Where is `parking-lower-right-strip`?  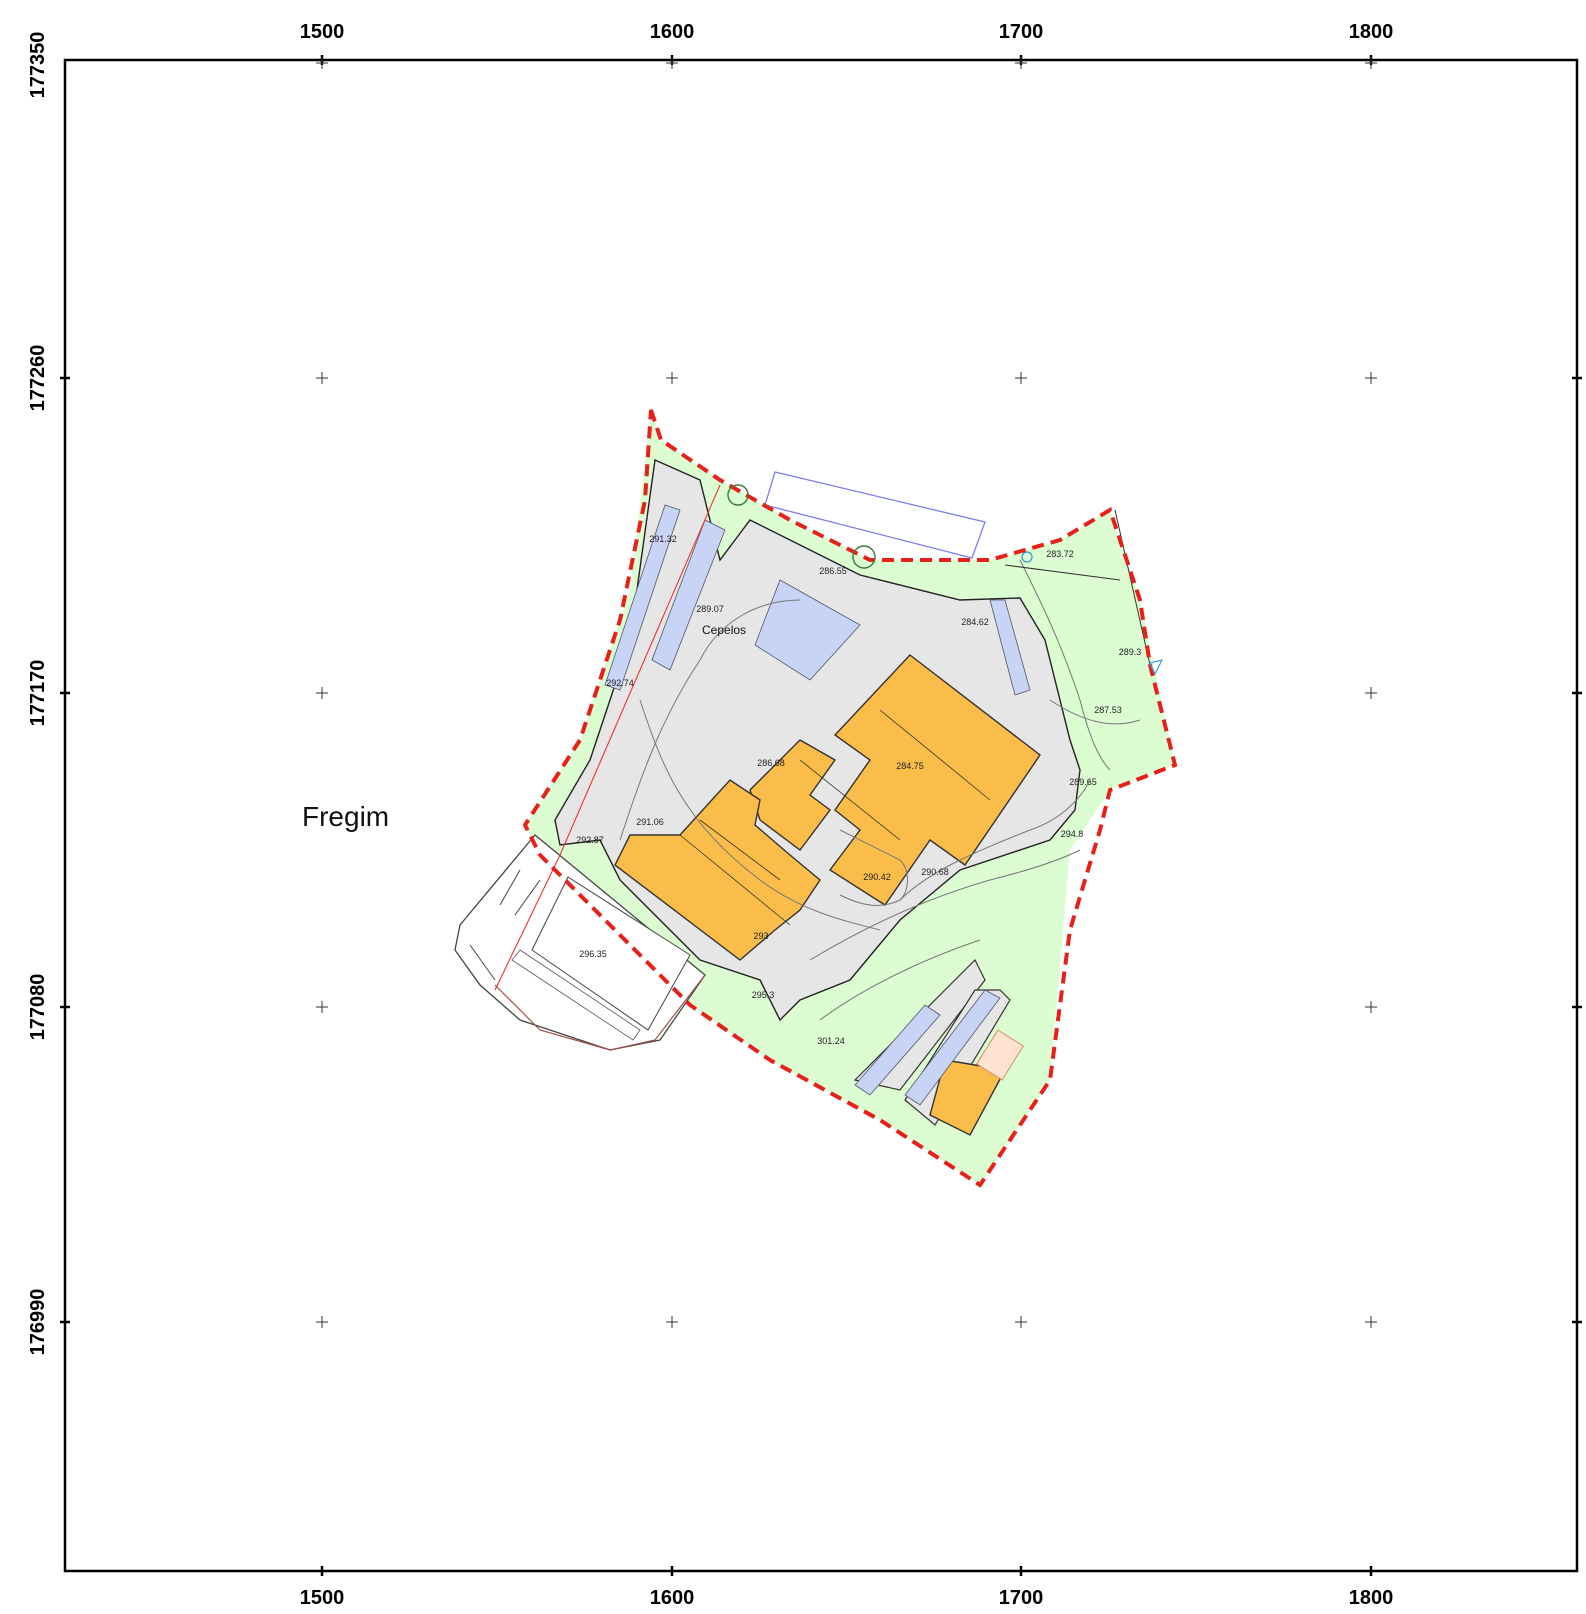
parking-lower-right-strip is located at coordinates (952, 1047).